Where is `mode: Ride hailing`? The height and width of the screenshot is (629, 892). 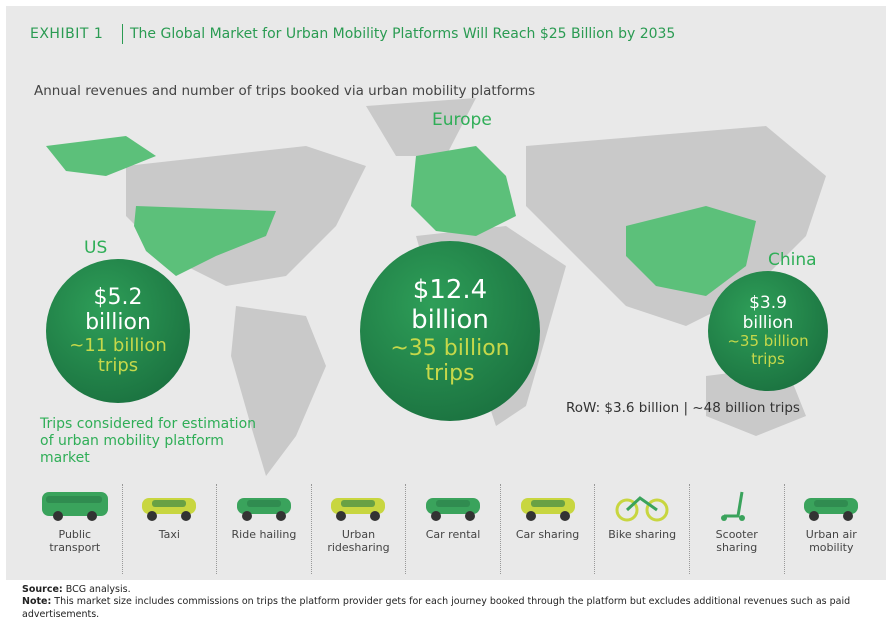 mode: Ride hailing is located at coordinates (264, 529).